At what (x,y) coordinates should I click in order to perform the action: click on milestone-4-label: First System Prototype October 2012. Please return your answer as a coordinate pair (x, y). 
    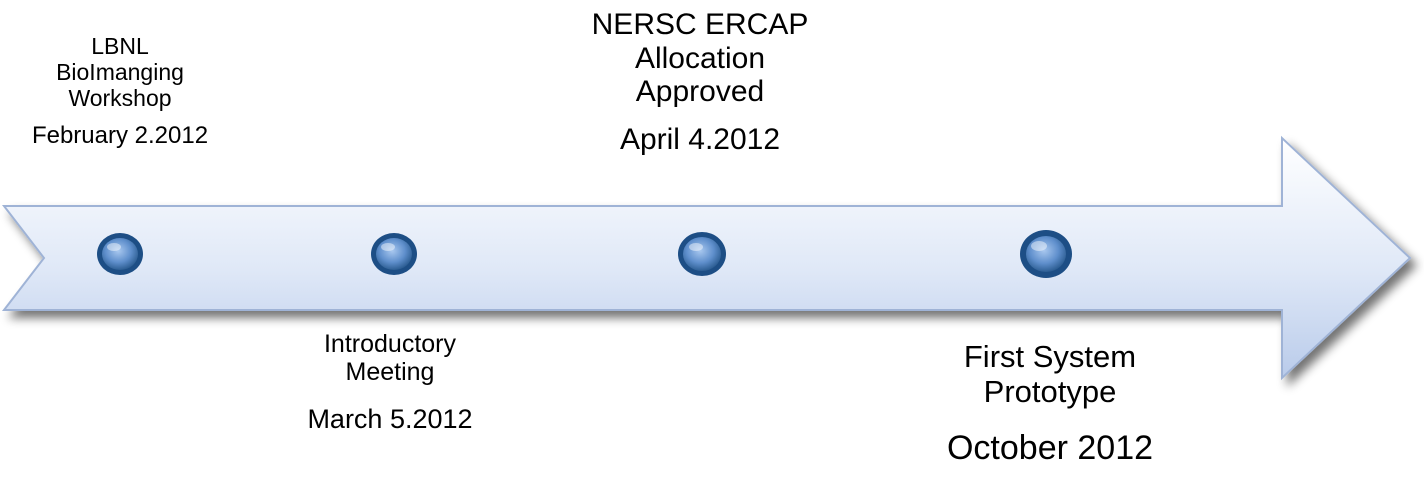
    Looking at the image, I should click on (1050, 403).